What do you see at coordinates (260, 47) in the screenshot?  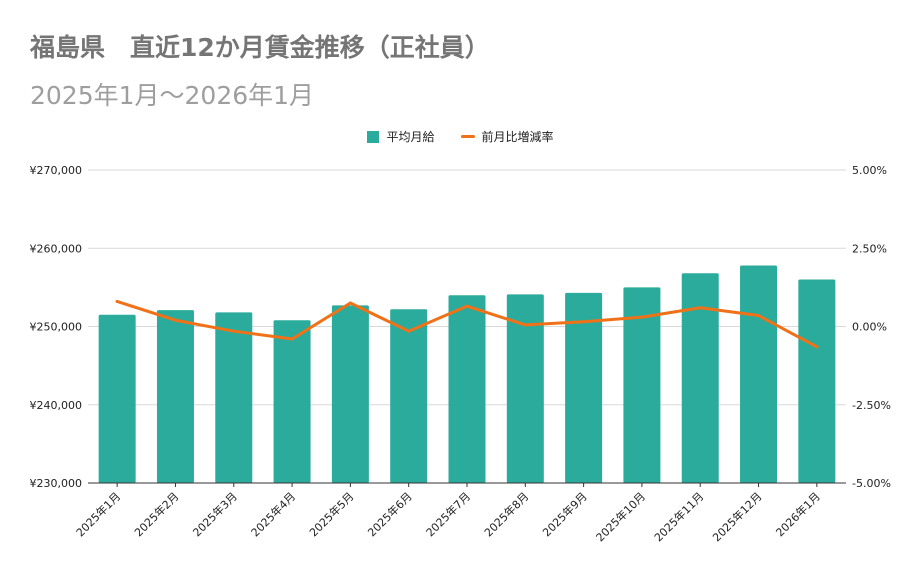 I see `chart-title: 福島県 直近12か月賃金推移（正社員）` at bounding box center [260, 47].